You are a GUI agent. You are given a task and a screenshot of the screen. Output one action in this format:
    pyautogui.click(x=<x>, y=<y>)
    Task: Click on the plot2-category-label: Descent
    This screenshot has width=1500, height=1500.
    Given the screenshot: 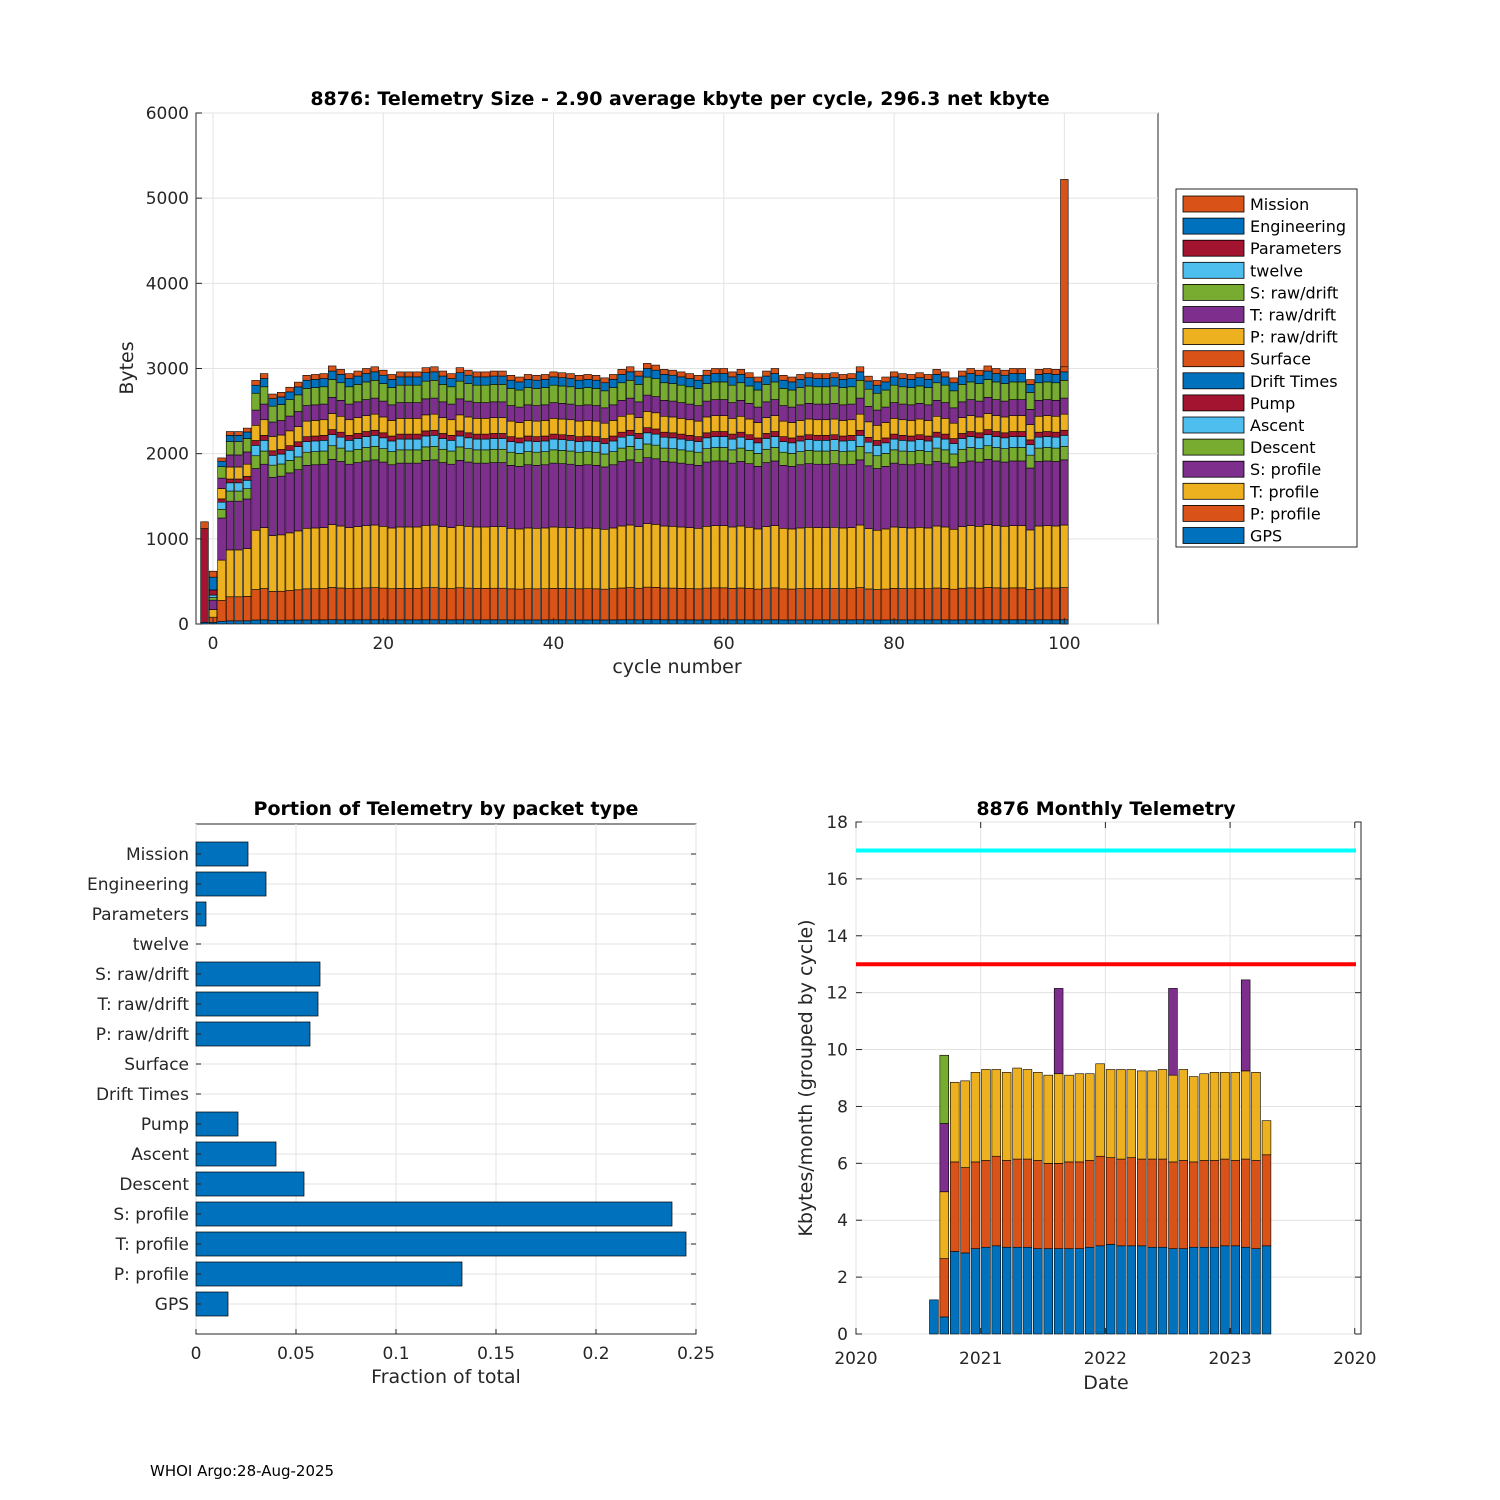 What is the action you would take?
    pyautogui.click(x=154, y=1185)
    